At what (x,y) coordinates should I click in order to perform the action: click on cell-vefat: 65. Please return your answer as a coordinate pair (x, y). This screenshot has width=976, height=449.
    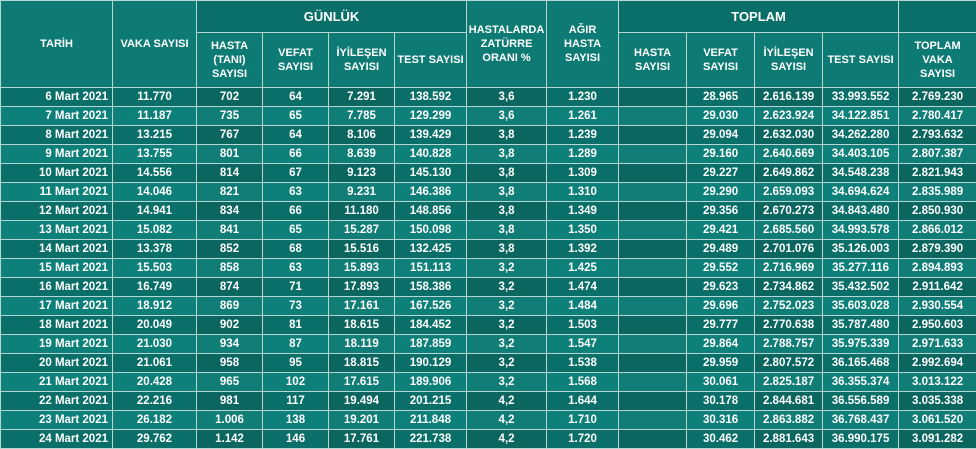
    Looking at the image, I should click on (296, 230).